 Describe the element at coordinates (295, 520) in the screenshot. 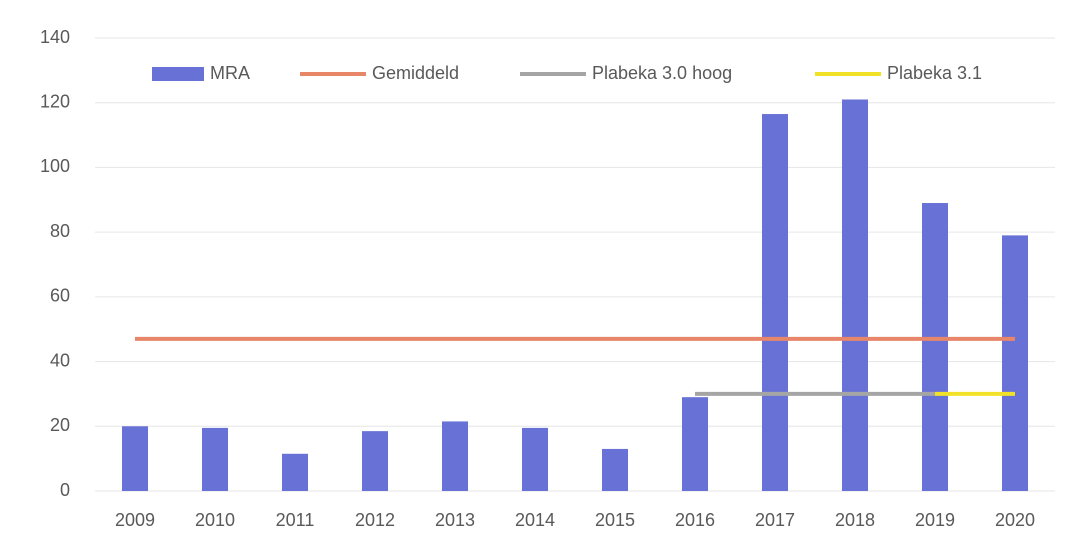

I see `x-tick-label: 2011` at that location.